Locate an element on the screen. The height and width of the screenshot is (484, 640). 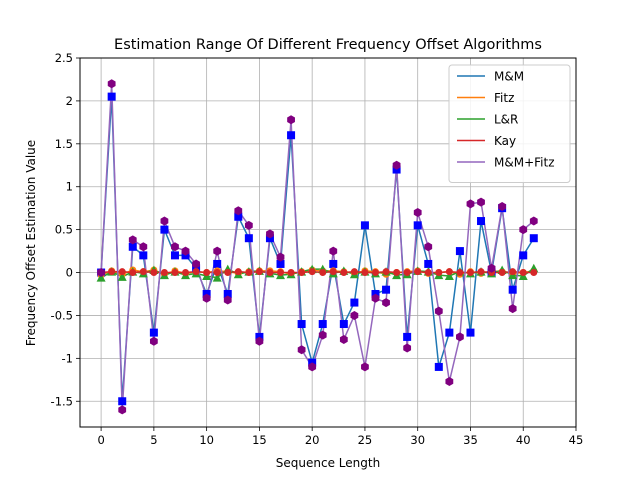
y-tick-label: -0.5 is located at coordinates (62, 315).